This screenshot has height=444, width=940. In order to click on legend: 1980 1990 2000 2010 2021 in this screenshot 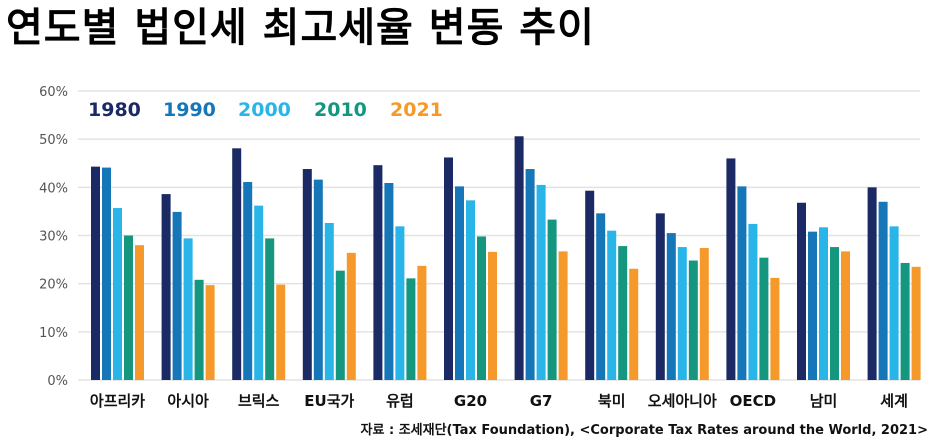, I will do `click(265, 110)`.